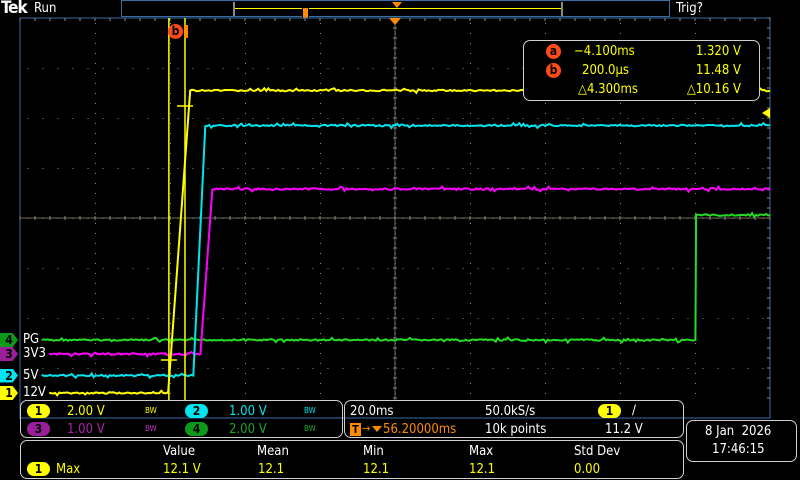 This screenshot has height=480, width=800. I want to click on ch1-scale: 2.00 V, so click(86, 411).